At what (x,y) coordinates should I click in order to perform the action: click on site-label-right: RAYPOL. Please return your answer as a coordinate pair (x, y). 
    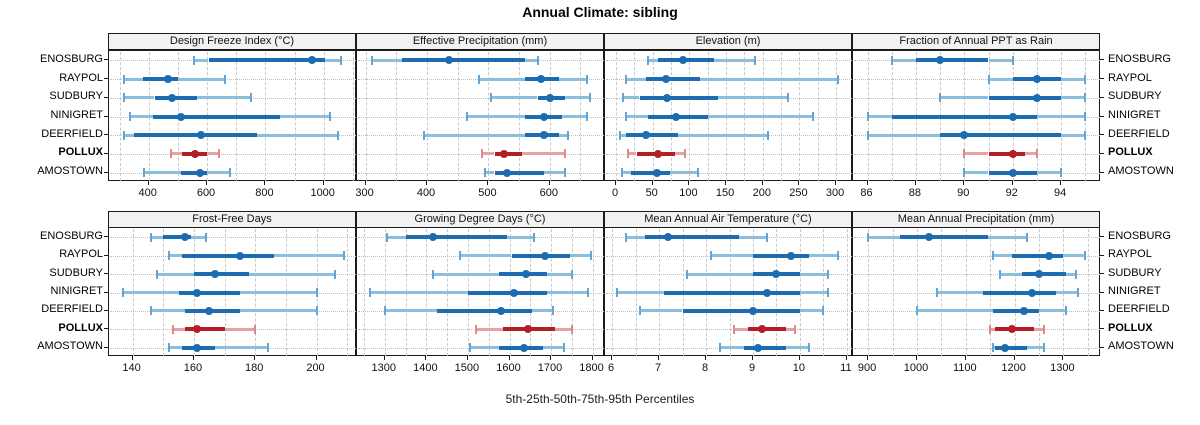
    Looking at the image, I should click on (1130, 254).